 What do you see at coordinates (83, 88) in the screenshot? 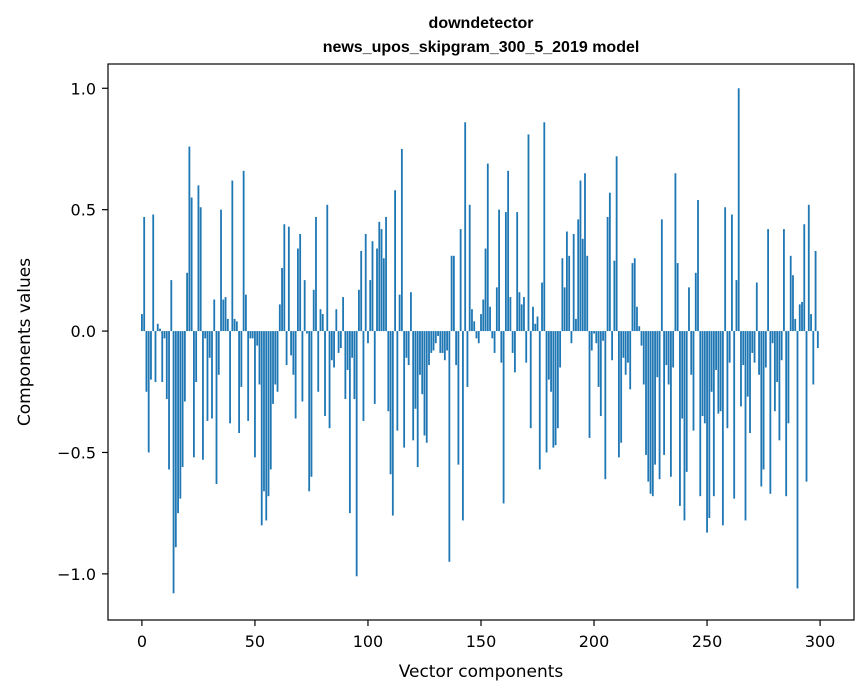
I see `y-tick-label: 1.0` at bounding box center [83, 88].